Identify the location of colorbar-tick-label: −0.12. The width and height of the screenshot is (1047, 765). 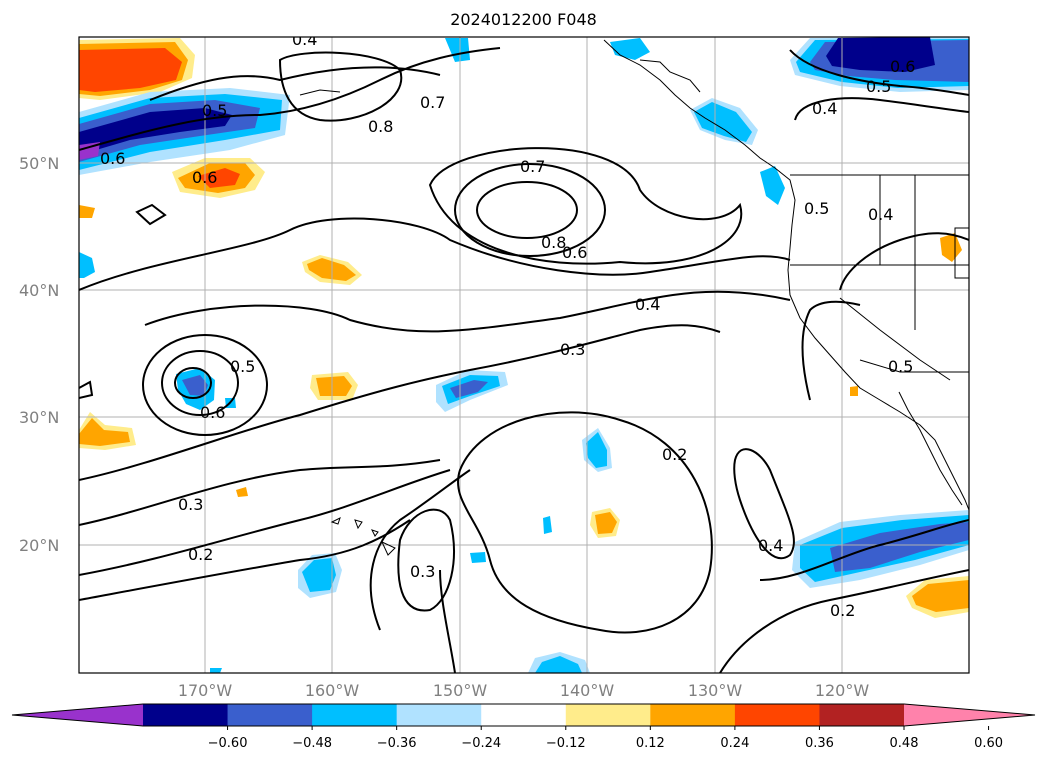
(566, 743).